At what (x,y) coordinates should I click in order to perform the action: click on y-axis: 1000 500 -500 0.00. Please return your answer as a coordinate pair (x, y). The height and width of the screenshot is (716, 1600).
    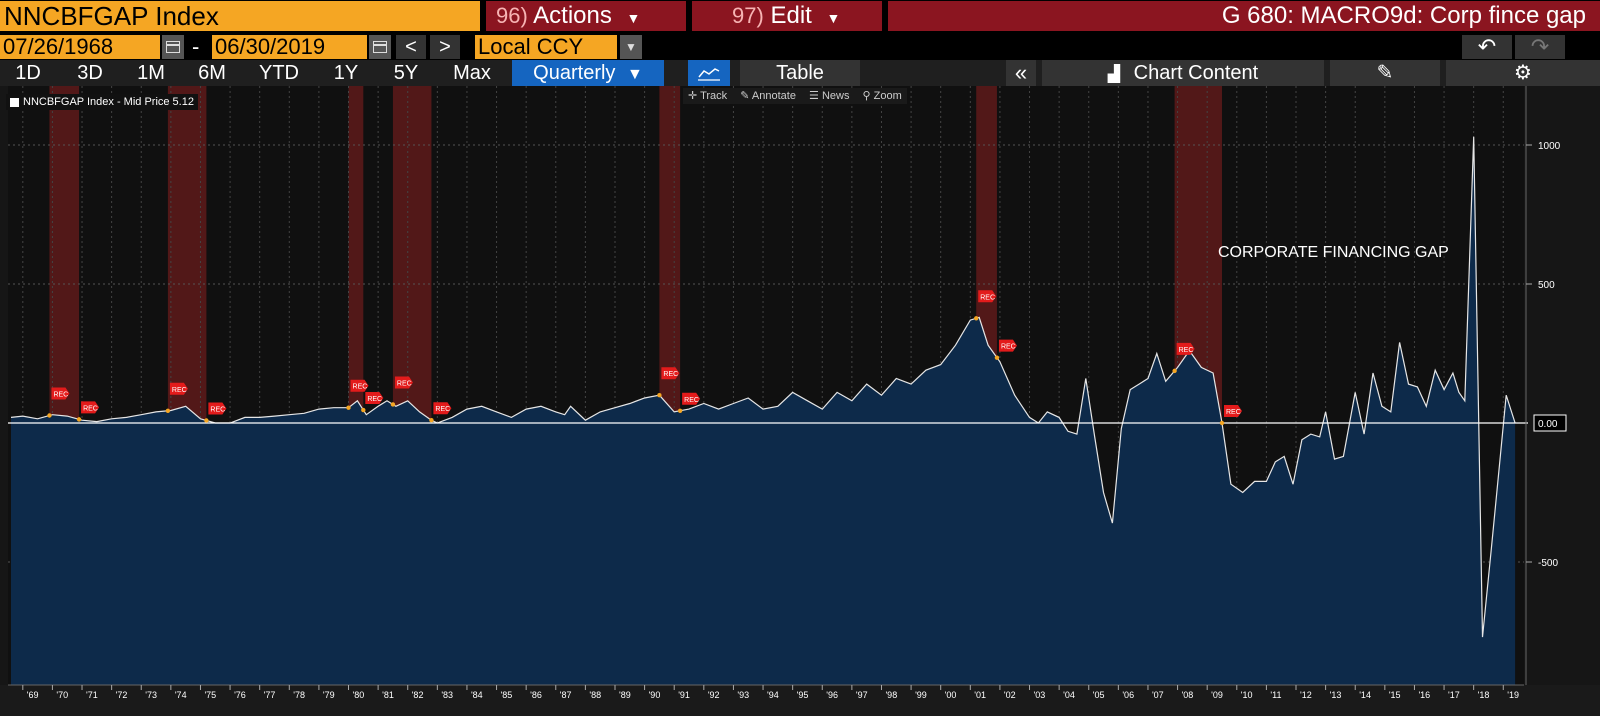
    Looking at the image, I should click on (1546, 385).